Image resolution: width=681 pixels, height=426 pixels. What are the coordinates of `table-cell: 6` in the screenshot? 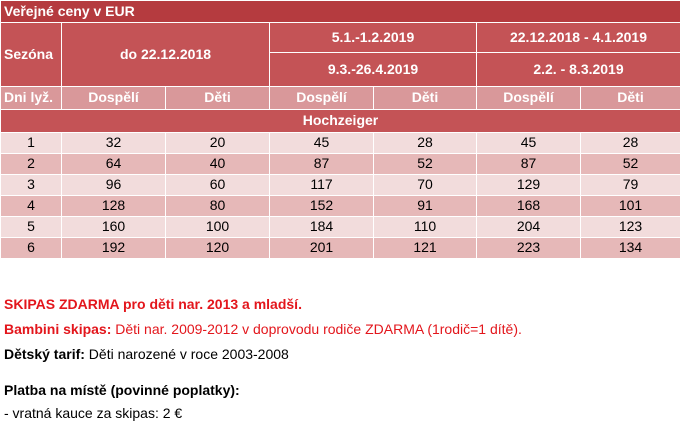 It's located at (31, 248).